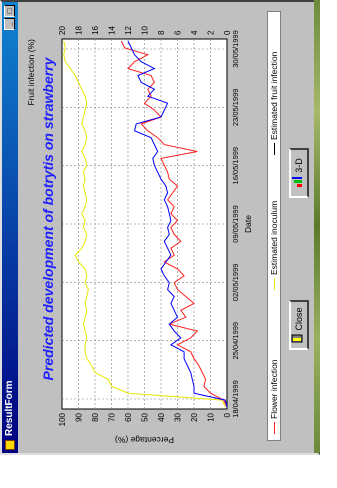 The height and width of the screenshot is (488, 337). I want to click on legend-swatch-black, so click(275, 149).